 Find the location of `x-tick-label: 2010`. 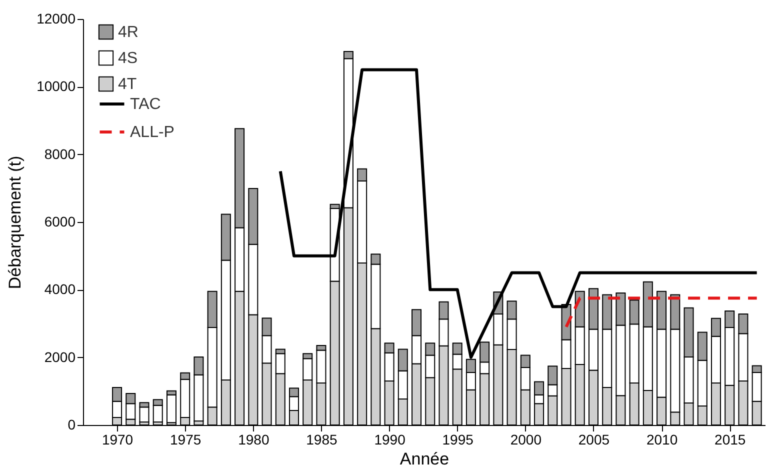

x-tick-label: 2010 is located at coordinates (662, 440).